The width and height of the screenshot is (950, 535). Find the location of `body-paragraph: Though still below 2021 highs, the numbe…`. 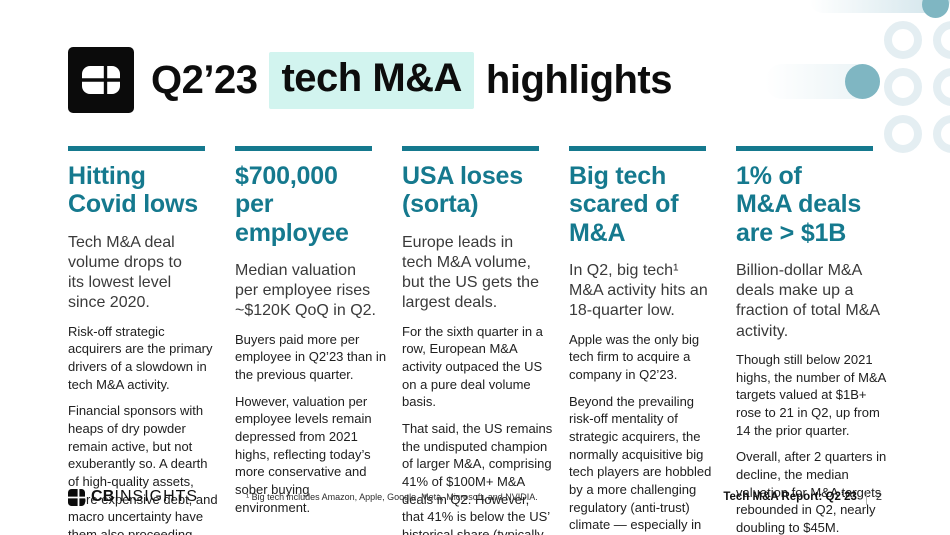

body-paragraph: Though still below 2021 highs, the numbe… is located at coordinates (811, 395).